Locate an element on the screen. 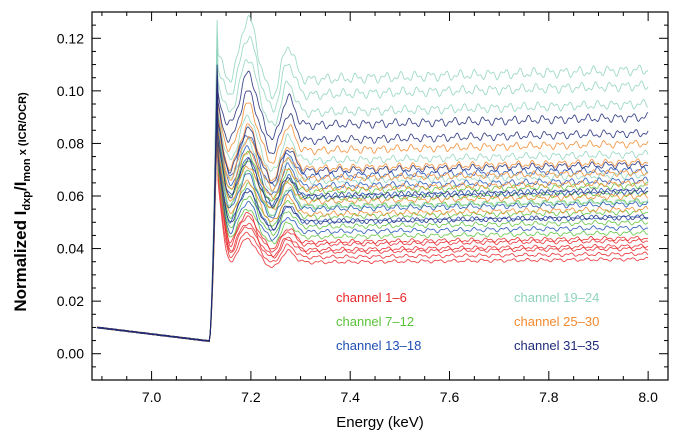 Image resolution: width=673 pixels, height=432 pixels. y-tick-label: 0.10 is located at coordinates (70, 91).